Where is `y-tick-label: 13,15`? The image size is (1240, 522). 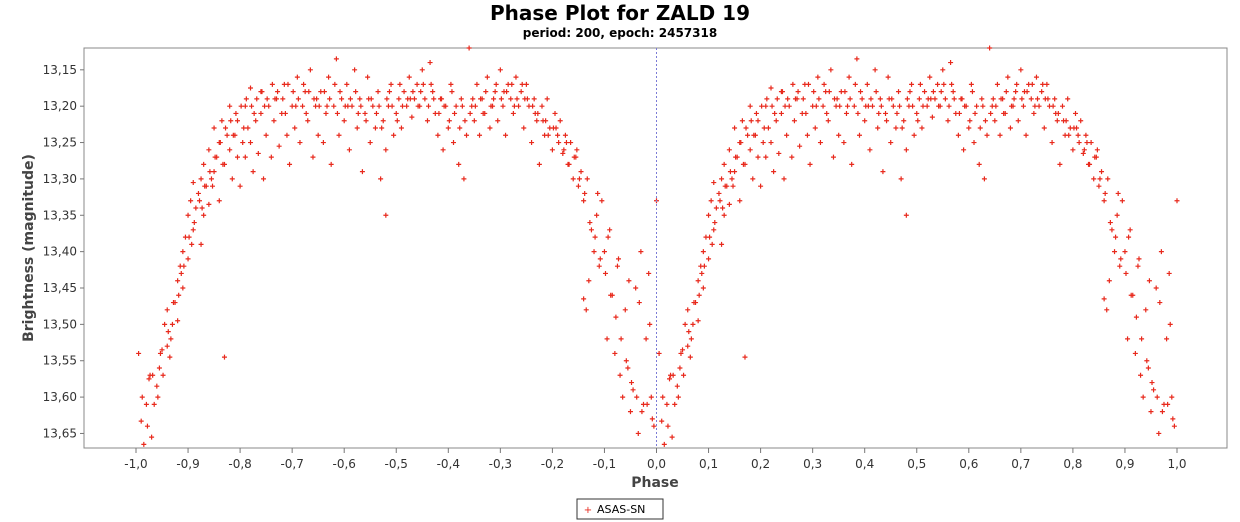 y-tick-label: 13,15 is located at coordinates (60, 70).